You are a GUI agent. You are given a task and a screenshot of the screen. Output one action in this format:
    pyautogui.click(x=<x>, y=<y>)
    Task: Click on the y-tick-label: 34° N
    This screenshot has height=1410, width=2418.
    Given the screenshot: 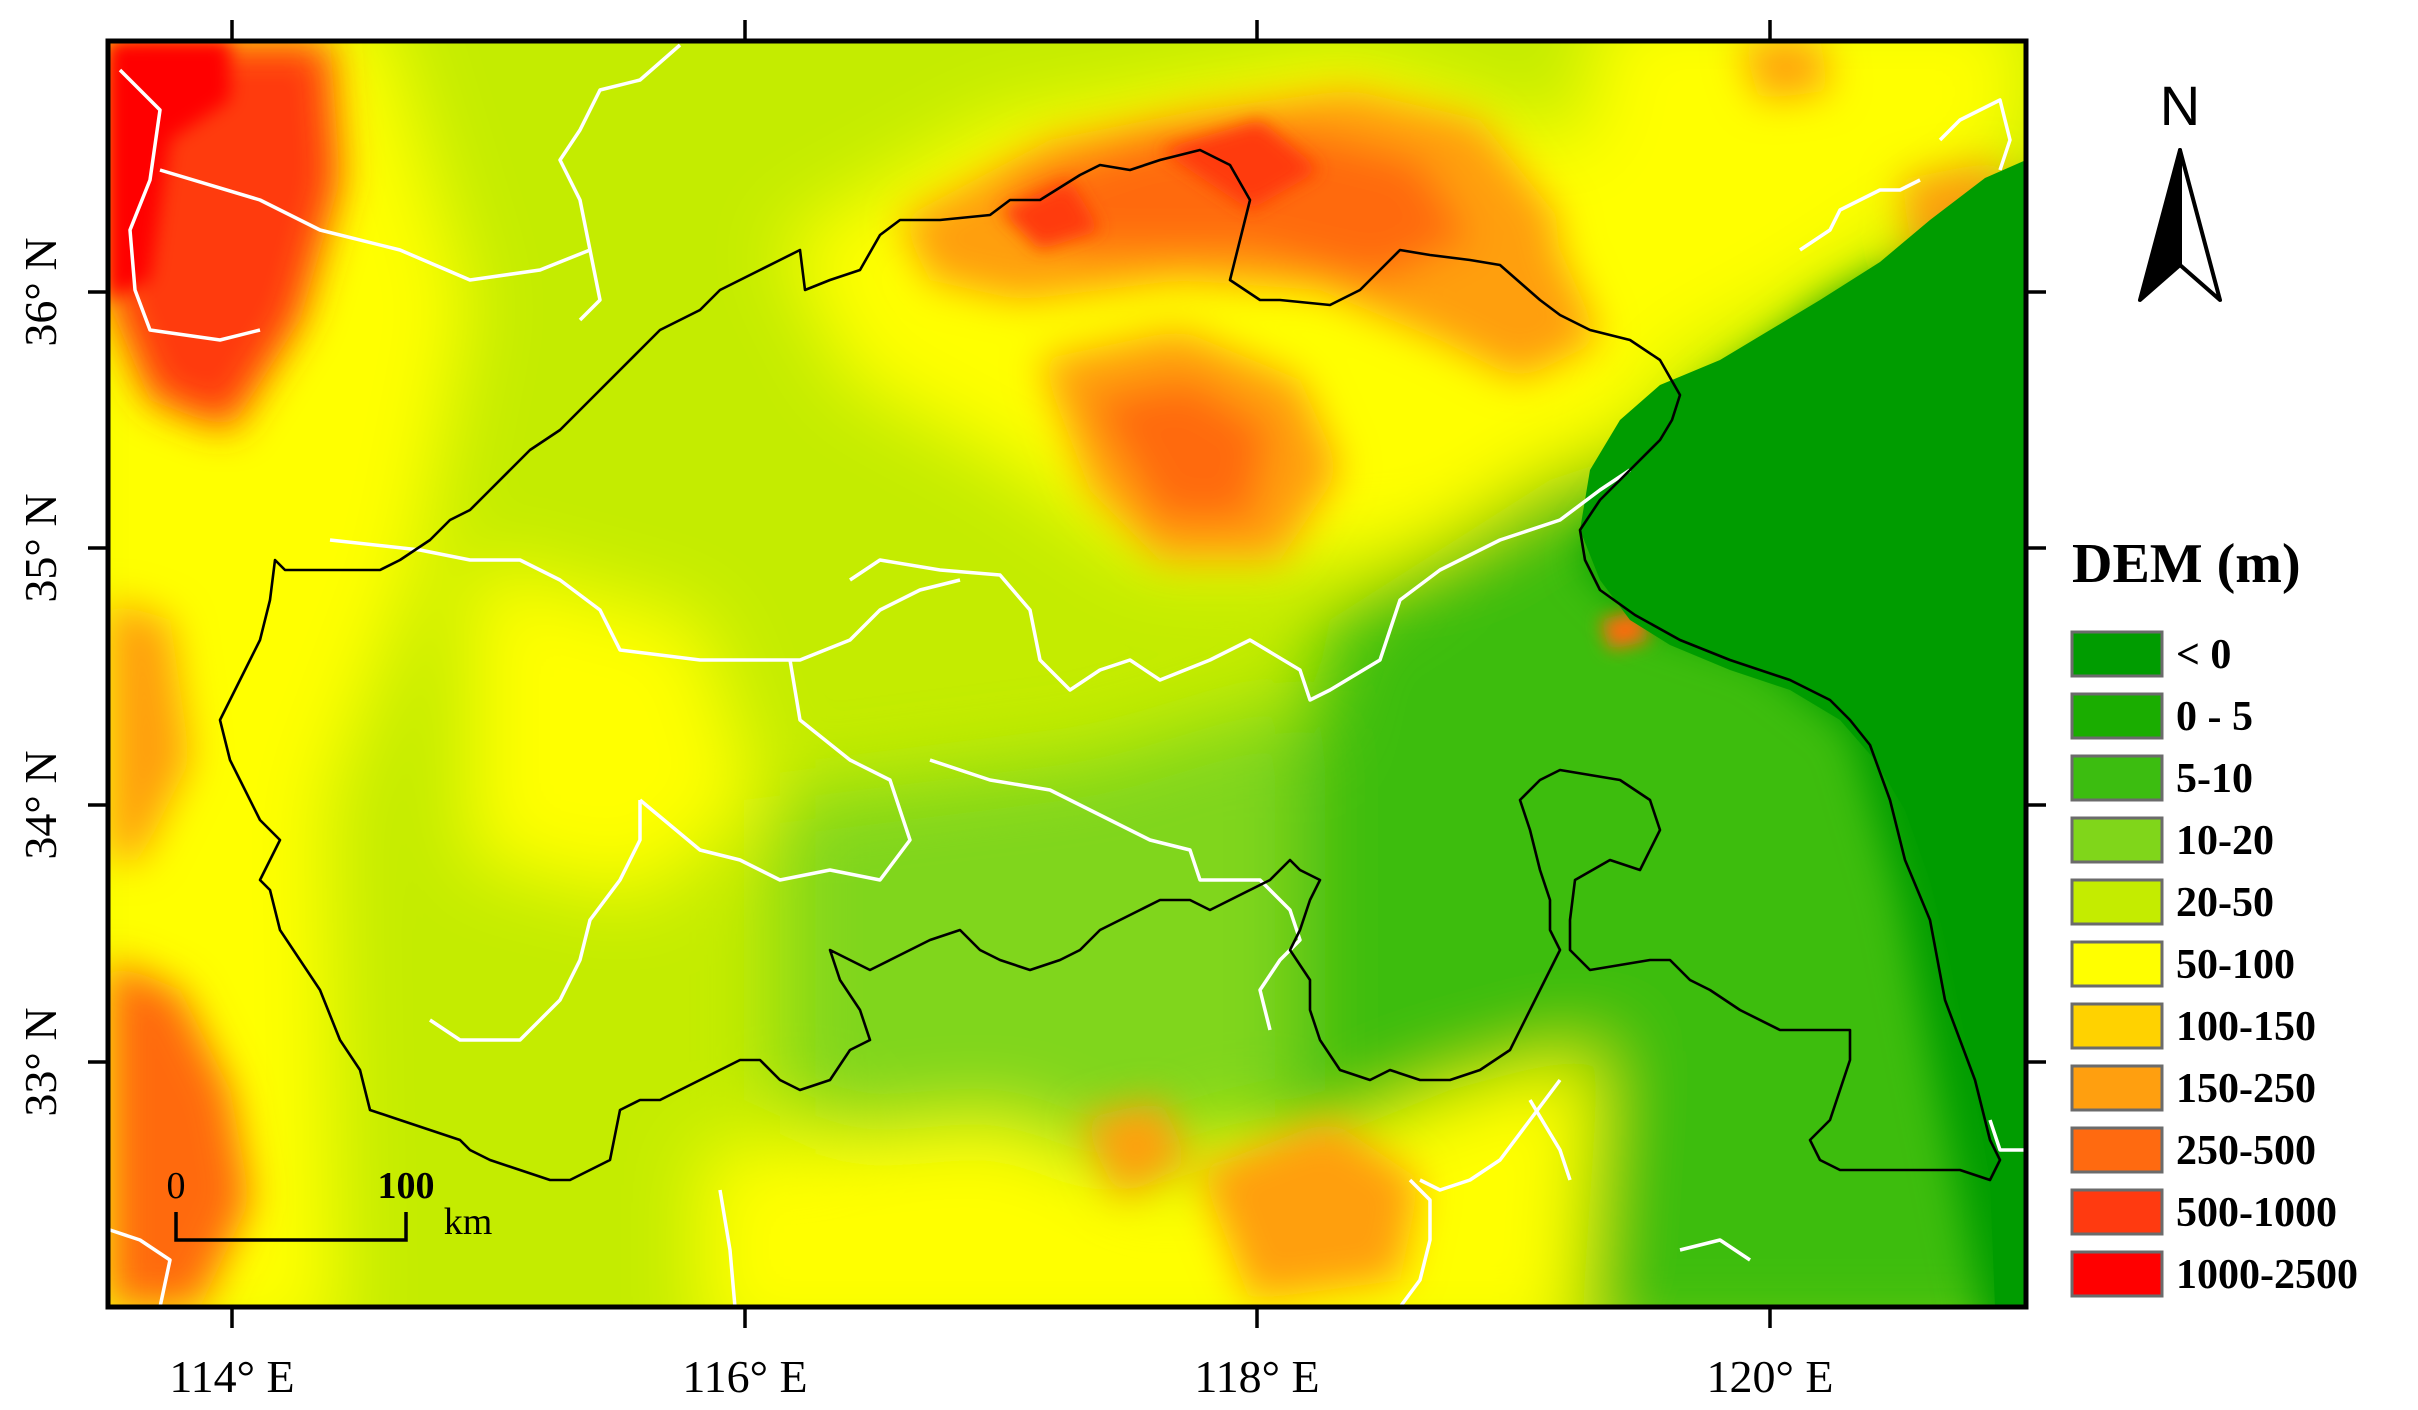 What is the action you would take?
    pyautogui.click(x=40, y=804)
    